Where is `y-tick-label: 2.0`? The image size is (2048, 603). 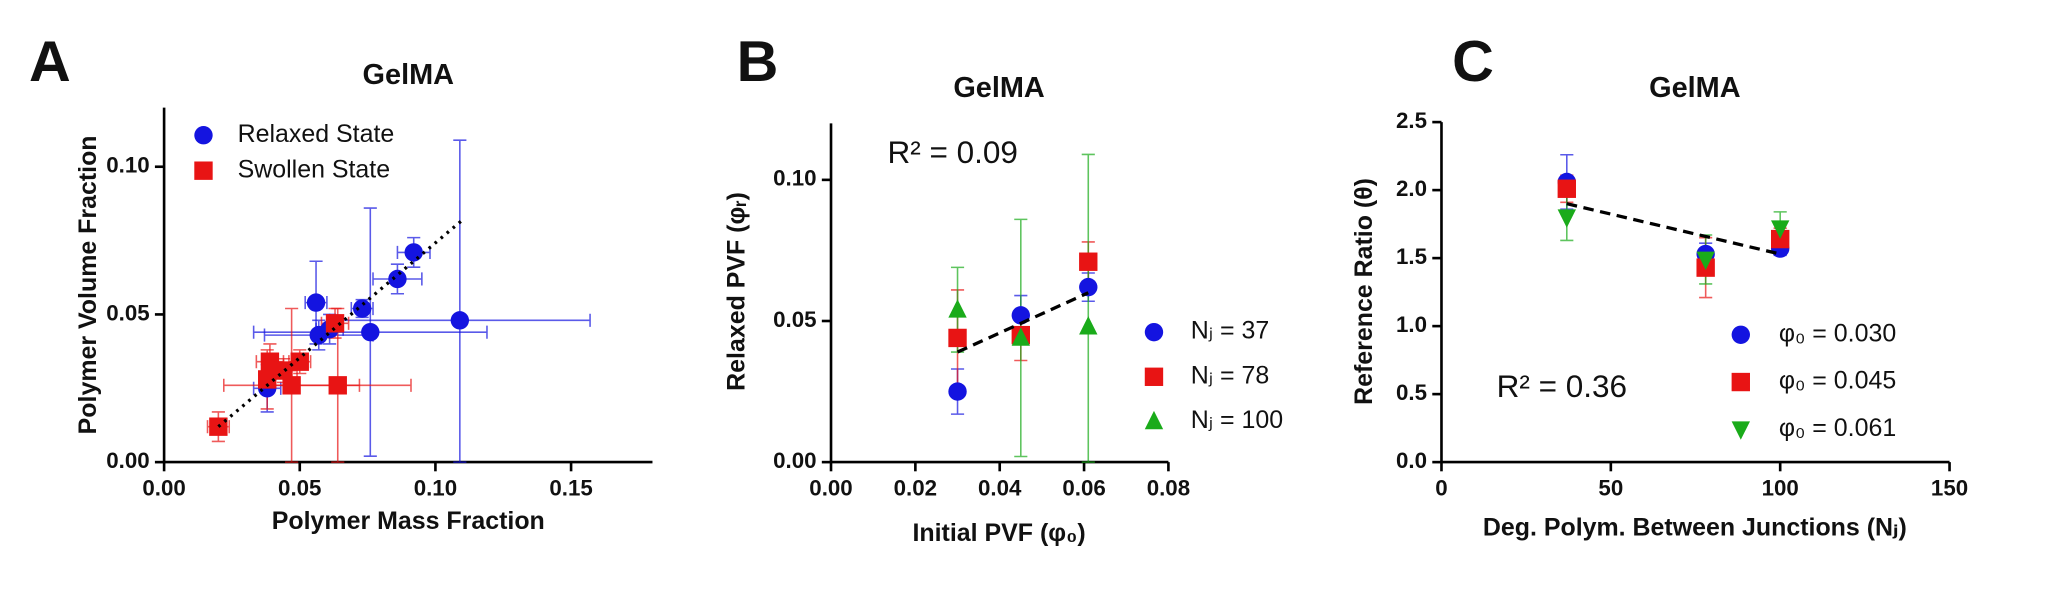
y-tick-label: 2.0 is located at coordinates (1411, 188).